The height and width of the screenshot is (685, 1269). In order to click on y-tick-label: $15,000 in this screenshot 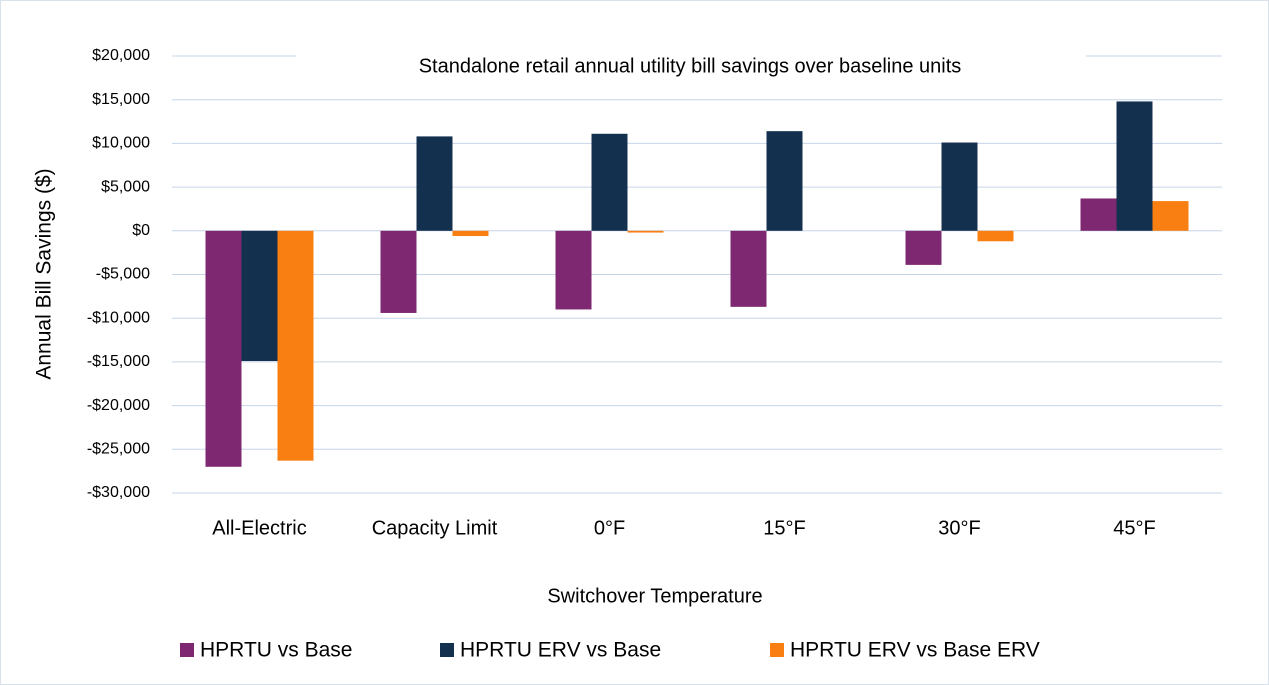, I will do `click(121, 99)`.